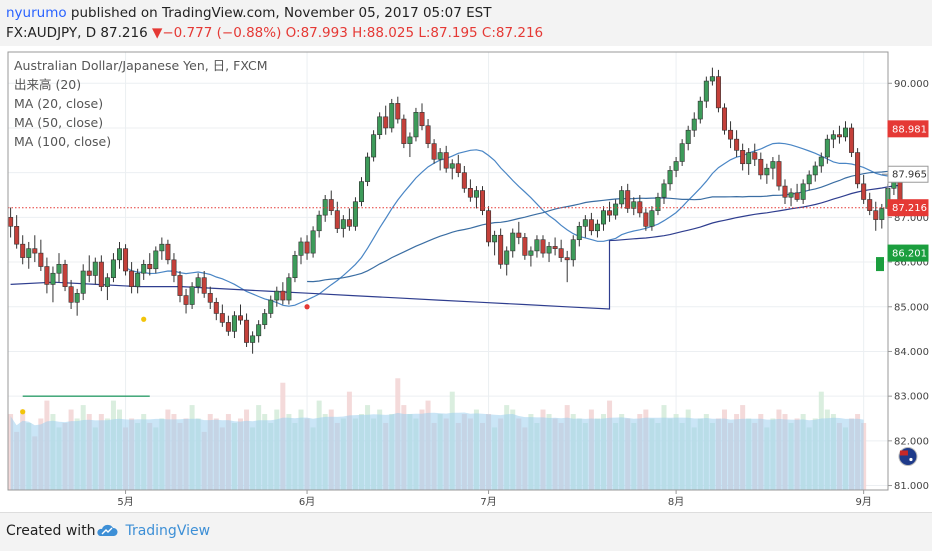 The width and height of the screenshot is (932, 551). I want to click on price-tag-label: 86.201, so click(909, 254).